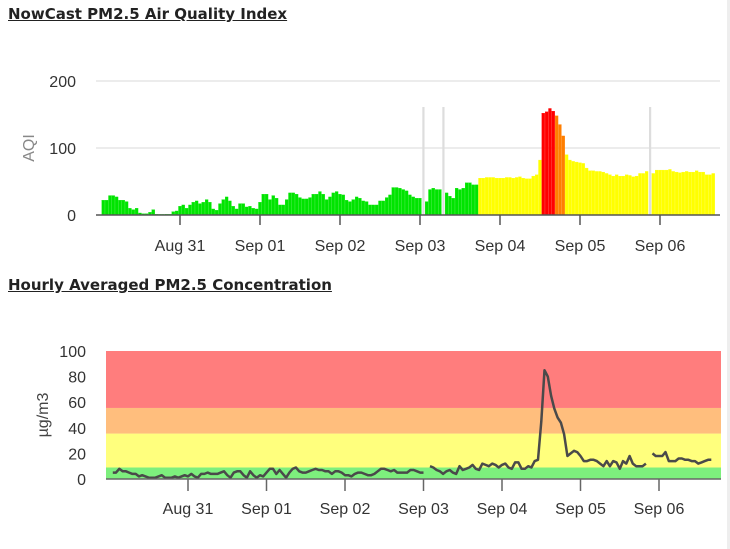  I want to click on y-axis-label: µg/m3, so click(43, 415).